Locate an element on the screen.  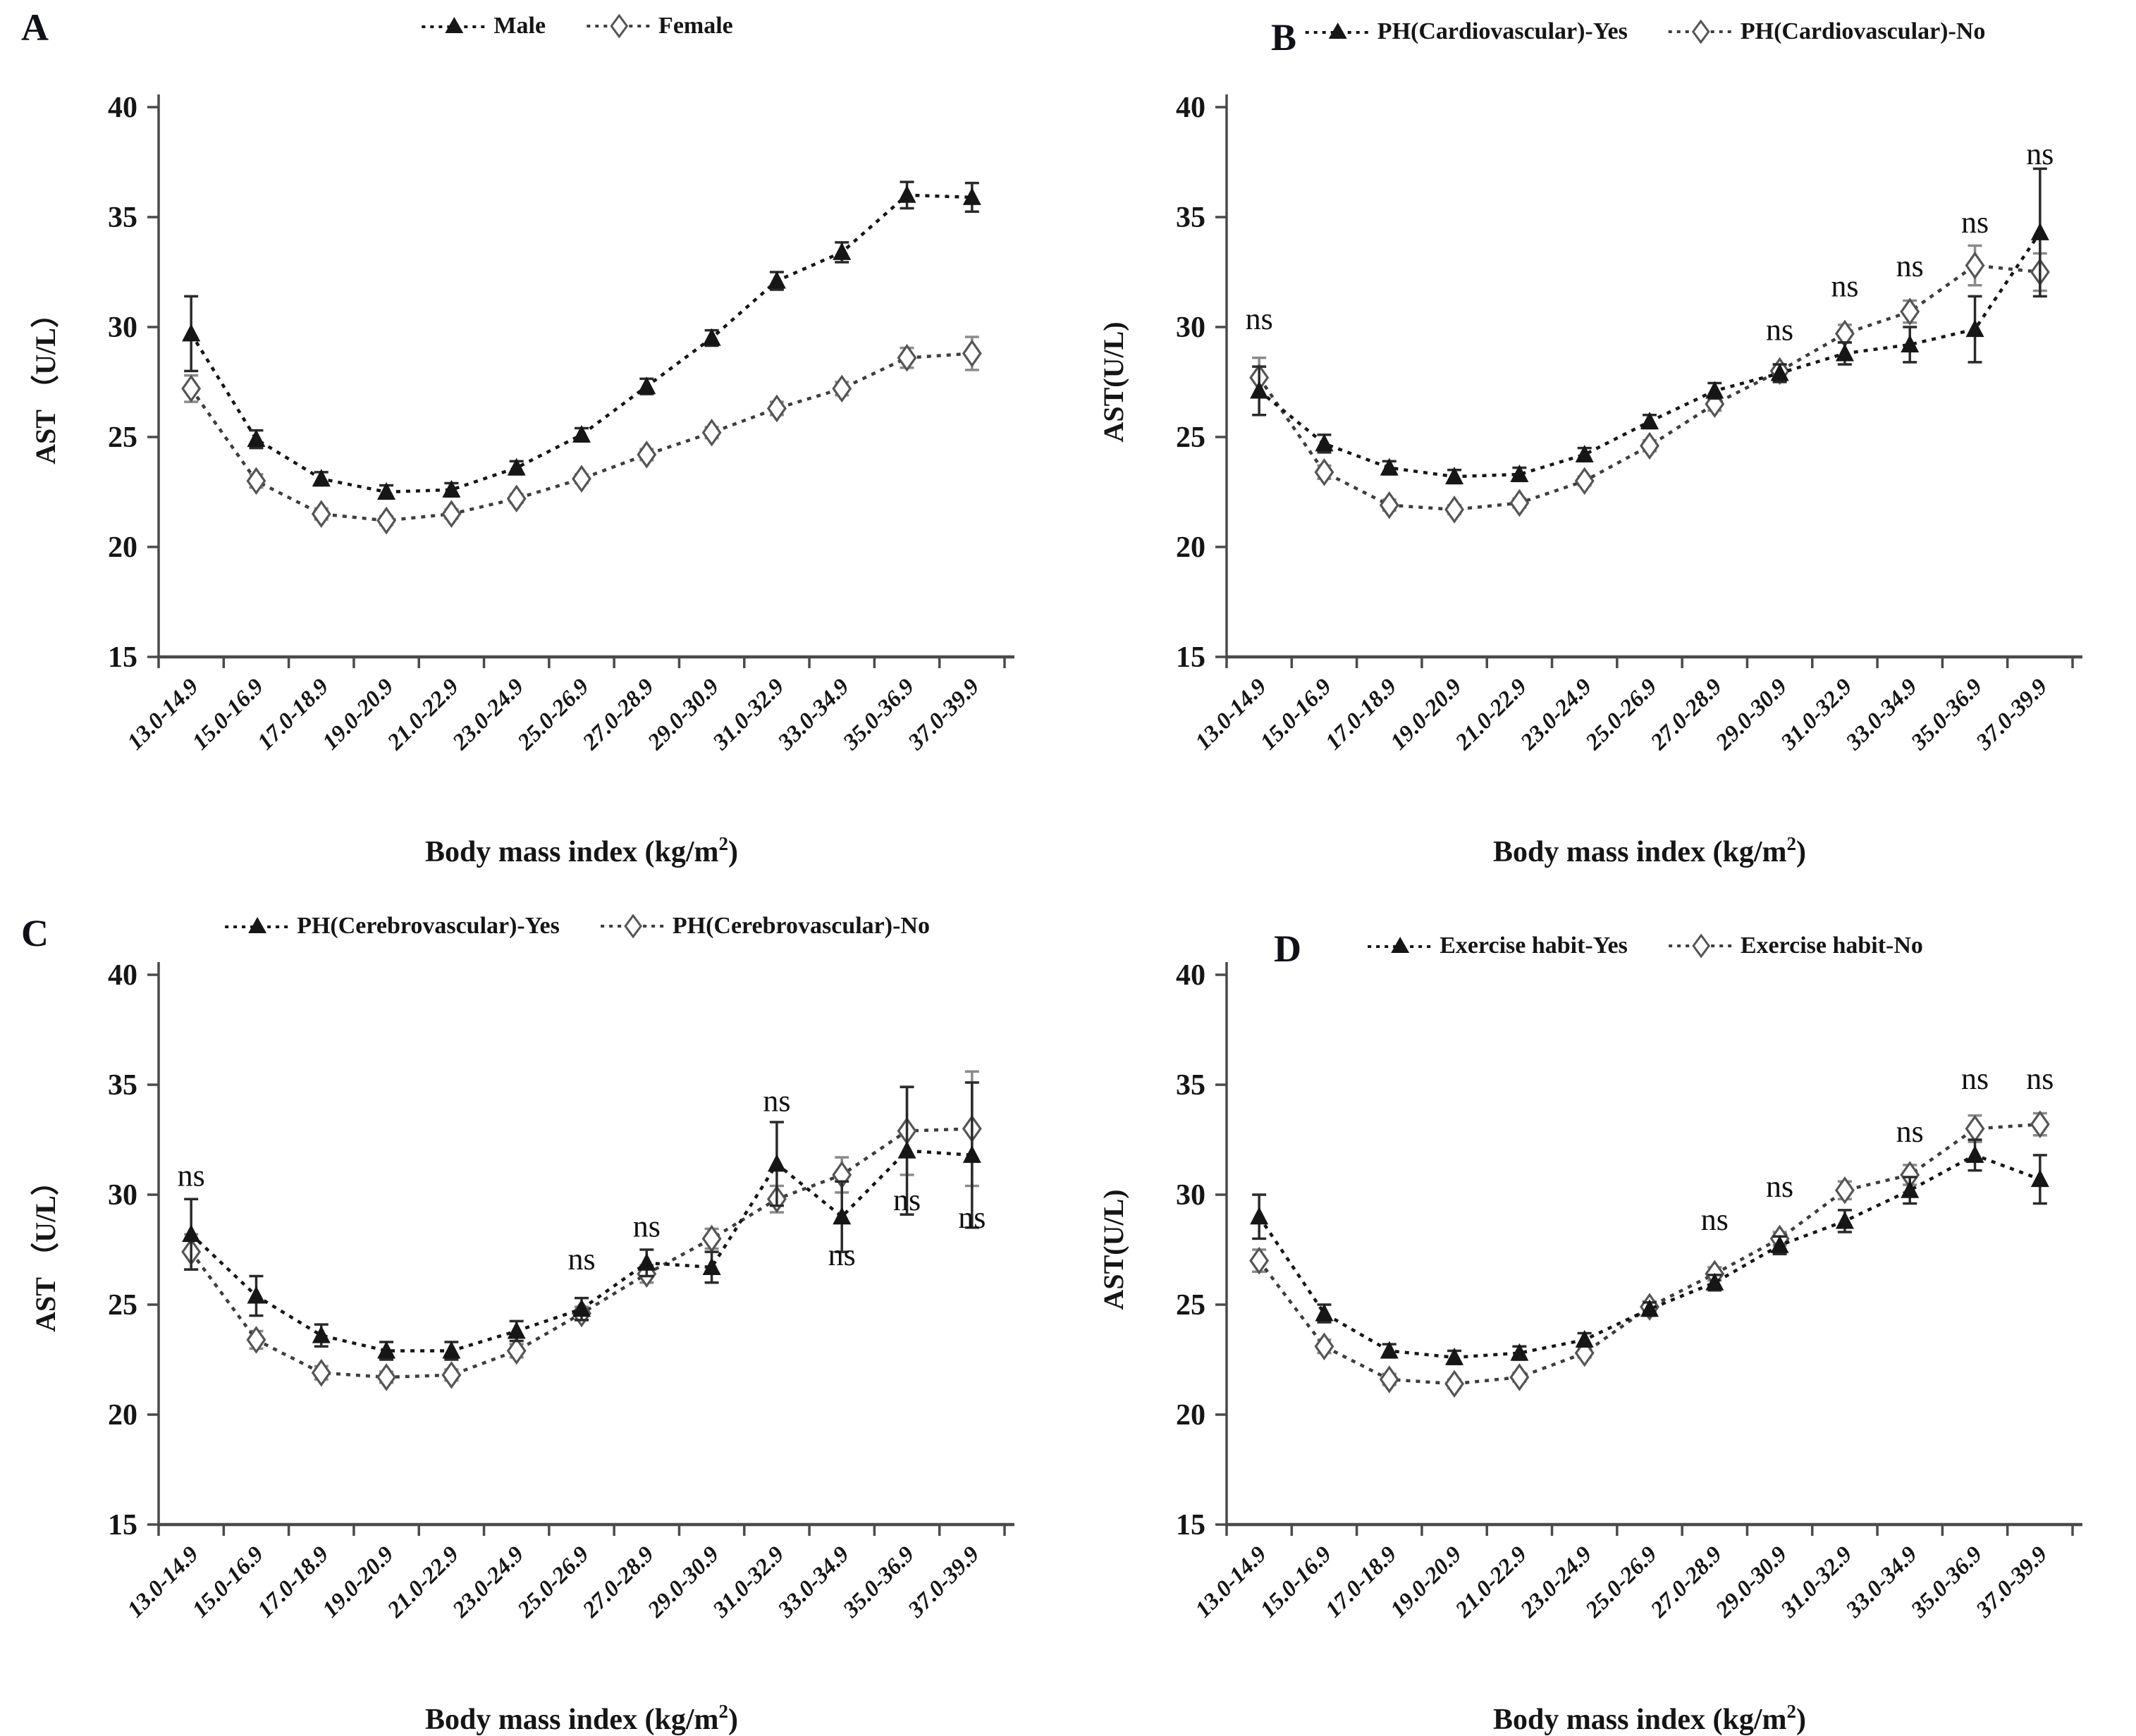
series-Female is located at coordinates (581, 435).